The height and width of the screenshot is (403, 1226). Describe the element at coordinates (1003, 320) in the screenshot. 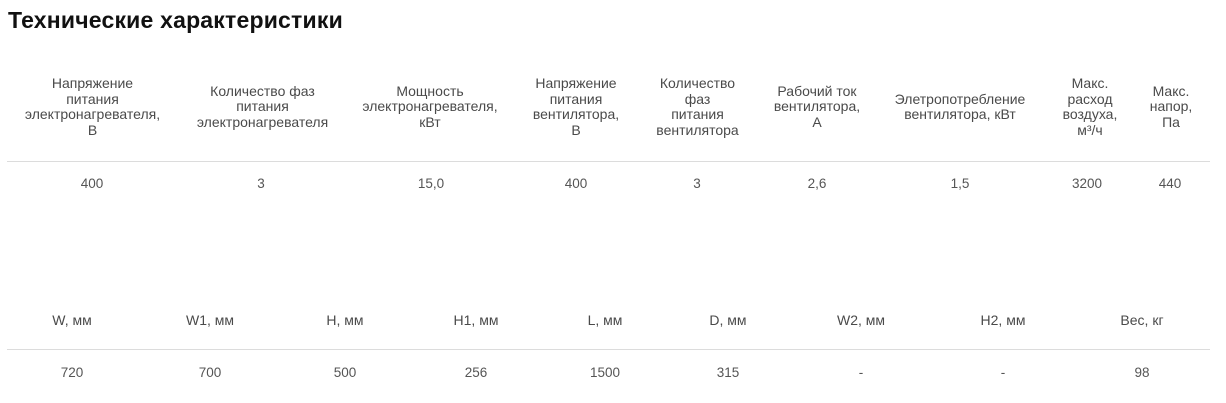

I see `header-h2: H2, мм` at that location.